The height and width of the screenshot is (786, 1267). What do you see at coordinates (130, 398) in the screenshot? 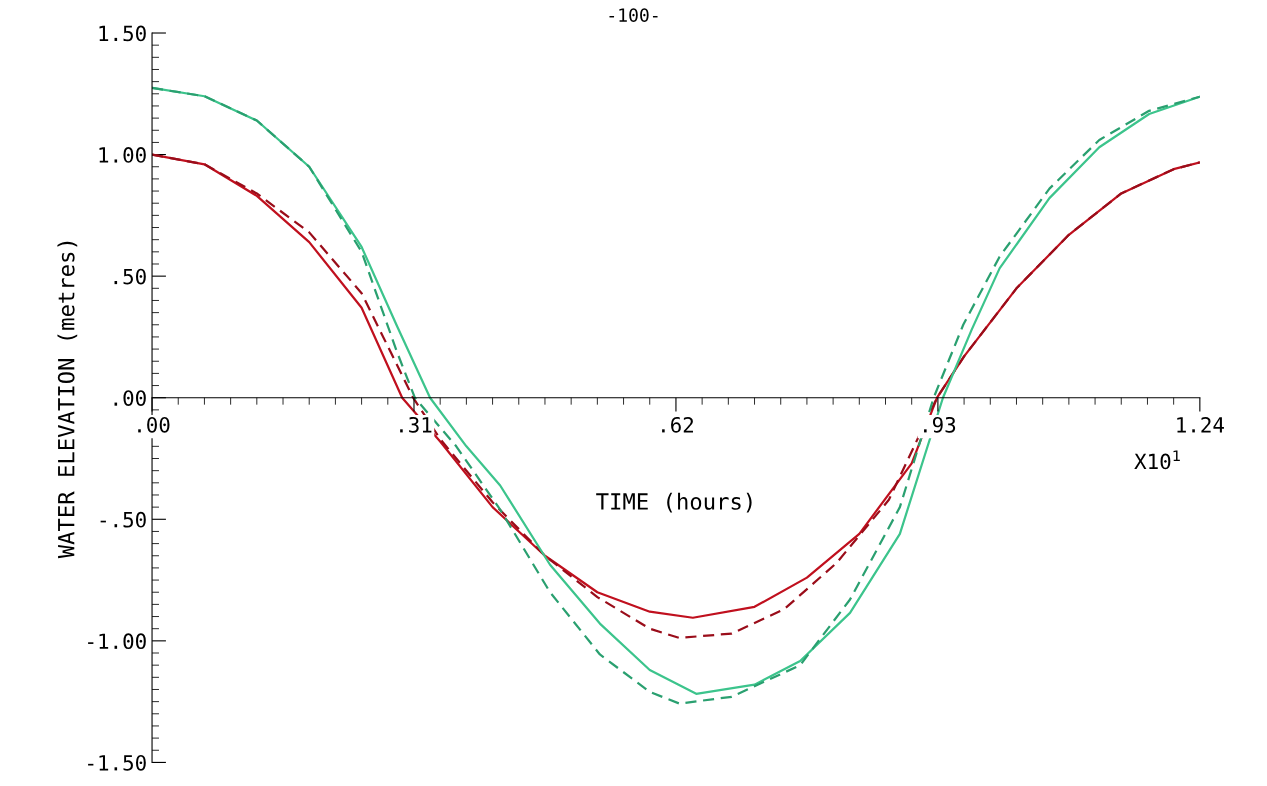
I see `y-tick-label: .00` at bounding box center [130, 398].